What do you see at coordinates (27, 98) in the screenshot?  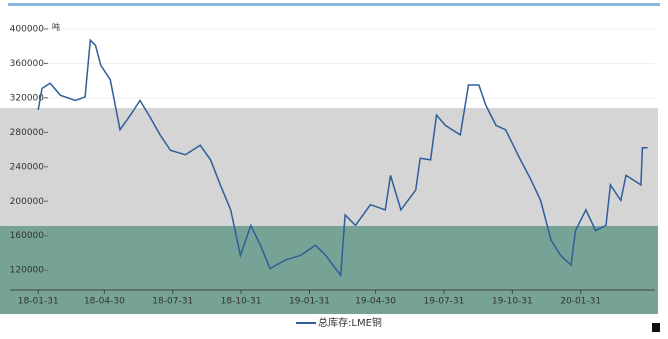 I see `y-tick-label: 320000` at bounding box center [27, 98].